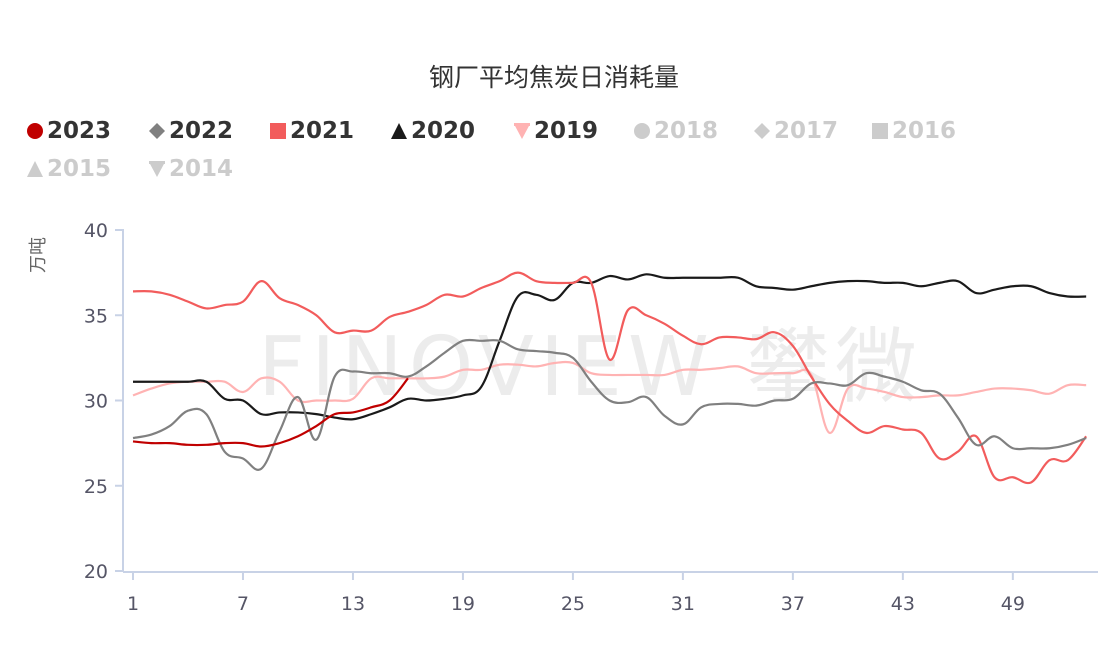  I want to click on legend-item-2023: 2023, so click(68, 131).